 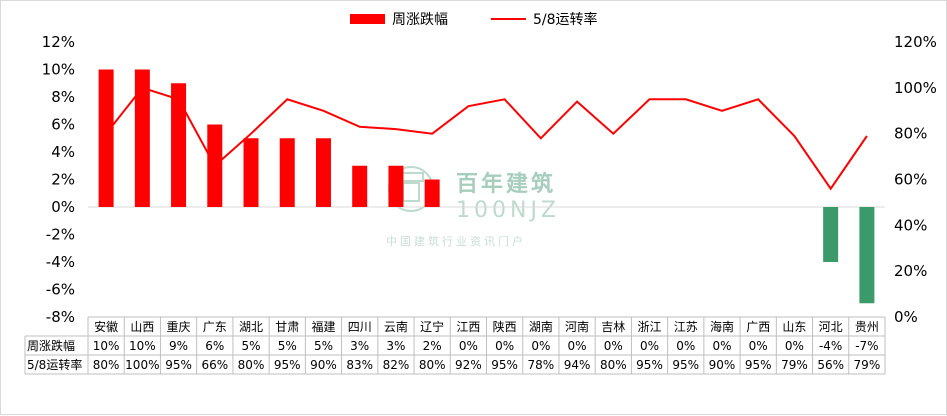 I want to click on legend-bar-label: 周涨跌幅, so click(x=420, y=20).